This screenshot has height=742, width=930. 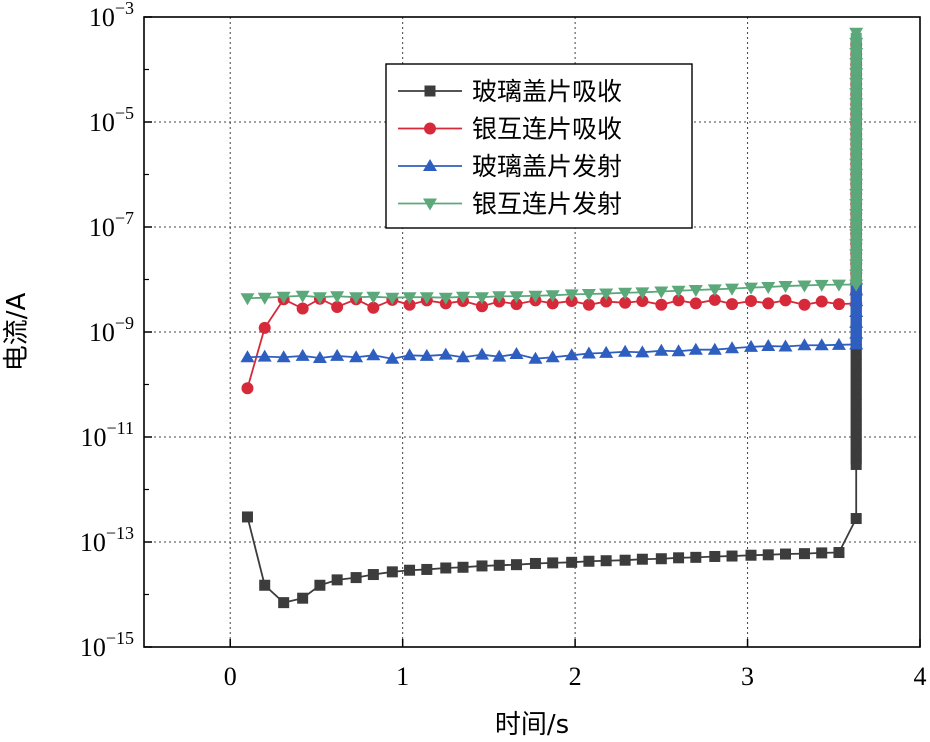 What do you see at coordinates (510, 204) in the screenshot?
I see `legend-item-4: 银互连片发射` at bounding box center [510, 204].